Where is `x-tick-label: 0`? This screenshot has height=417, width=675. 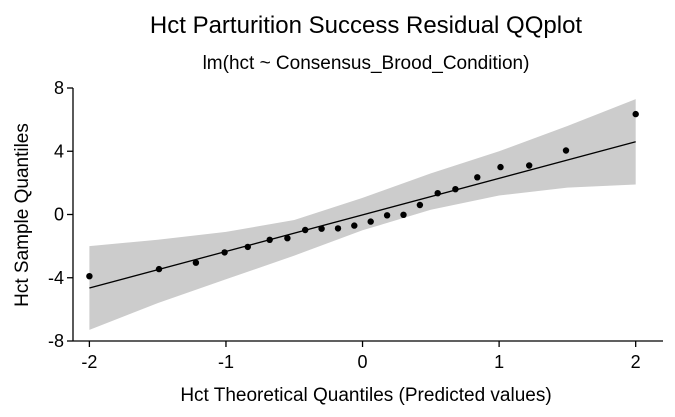 x-tick-label: 0 is located at coordinates (363, 362).